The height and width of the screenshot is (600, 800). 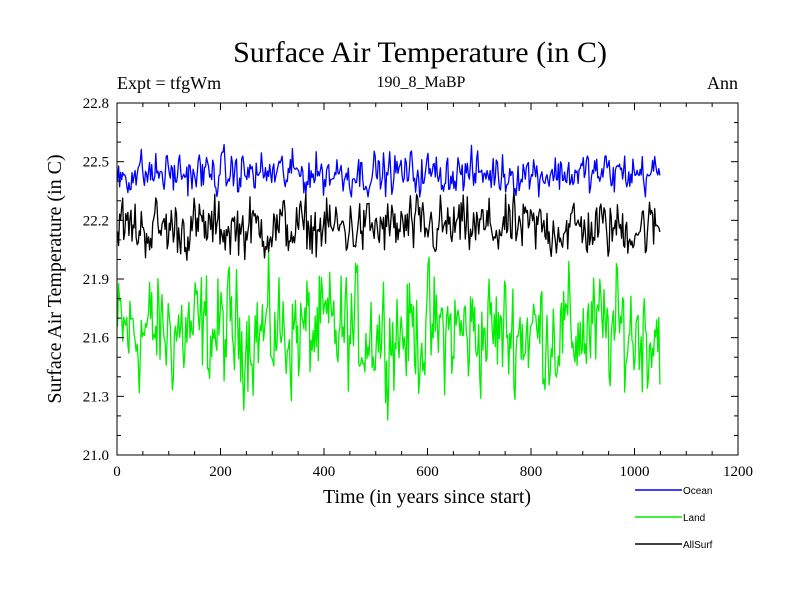 I want to click on series-line-ocean, so click(x=388, y=170).